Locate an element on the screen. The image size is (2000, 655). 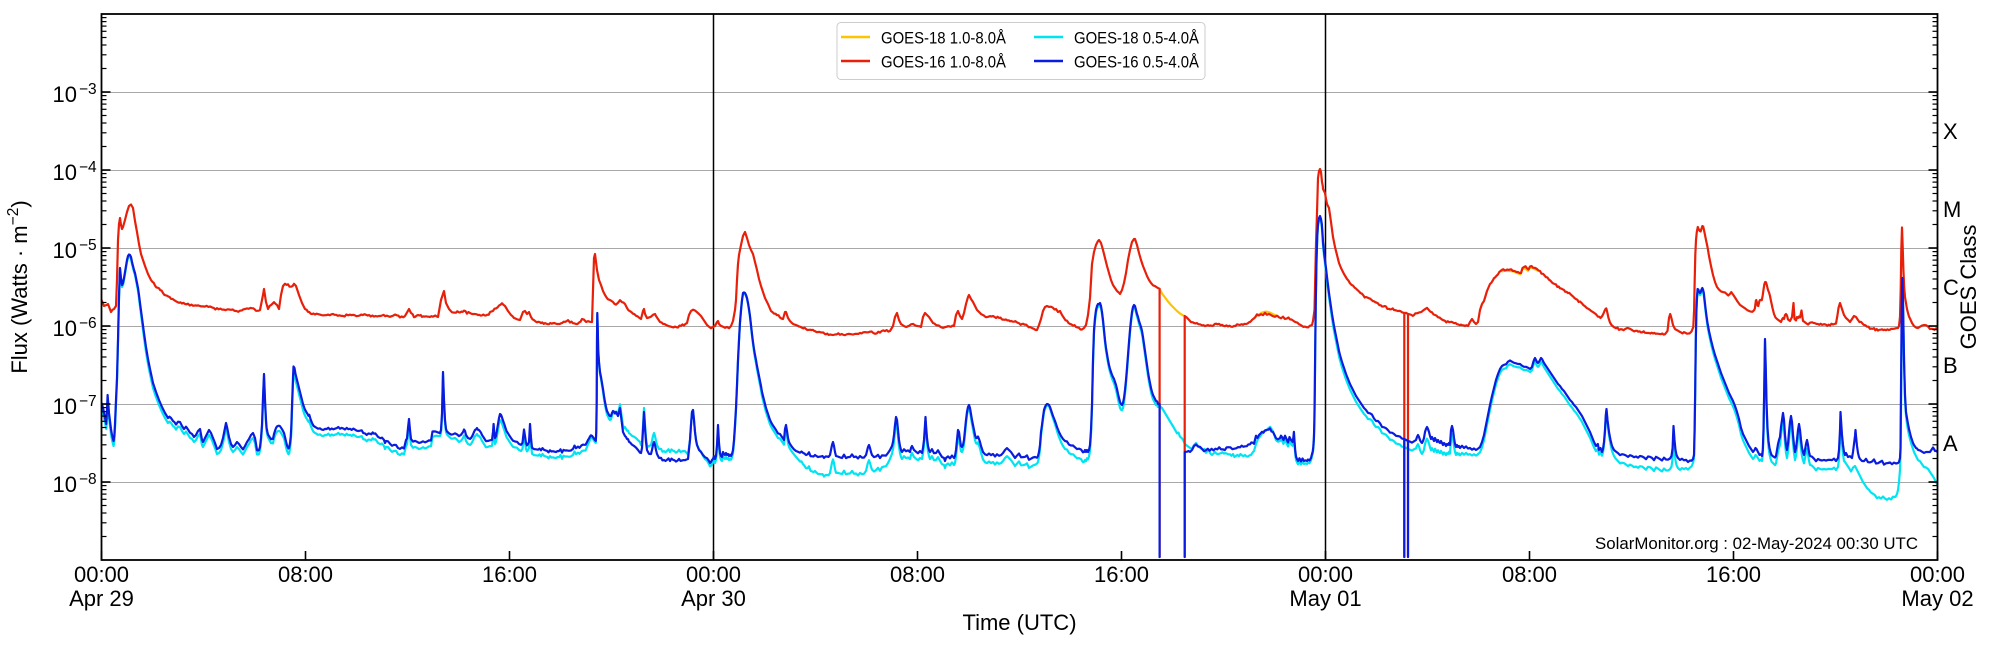
svg-text: A is located at coordinates (1950, 443).